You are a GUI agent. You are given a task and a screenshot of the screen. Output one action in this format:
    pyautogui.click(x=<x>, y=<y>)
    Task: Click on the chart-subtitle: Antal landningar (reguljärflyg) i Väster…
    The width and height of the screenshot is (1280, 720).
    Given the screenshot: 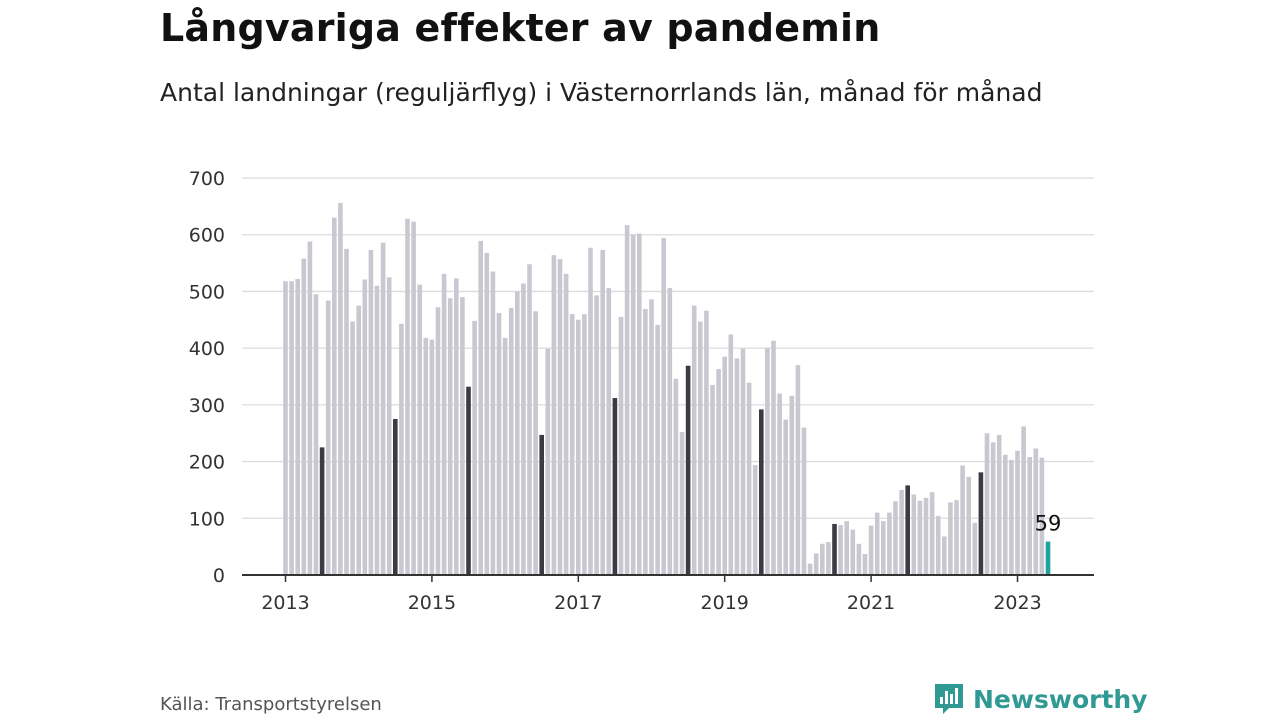 What is the action you would take?
    pyautogui.click(x=601, y=92)
    